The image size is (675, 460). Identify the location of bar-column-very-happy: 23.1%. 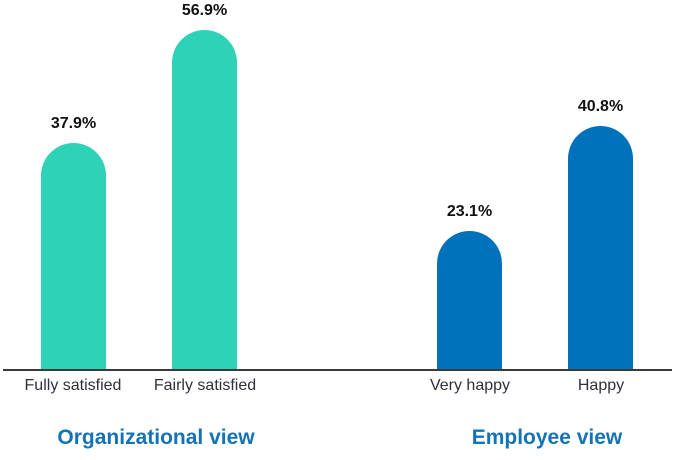
(469, 286).